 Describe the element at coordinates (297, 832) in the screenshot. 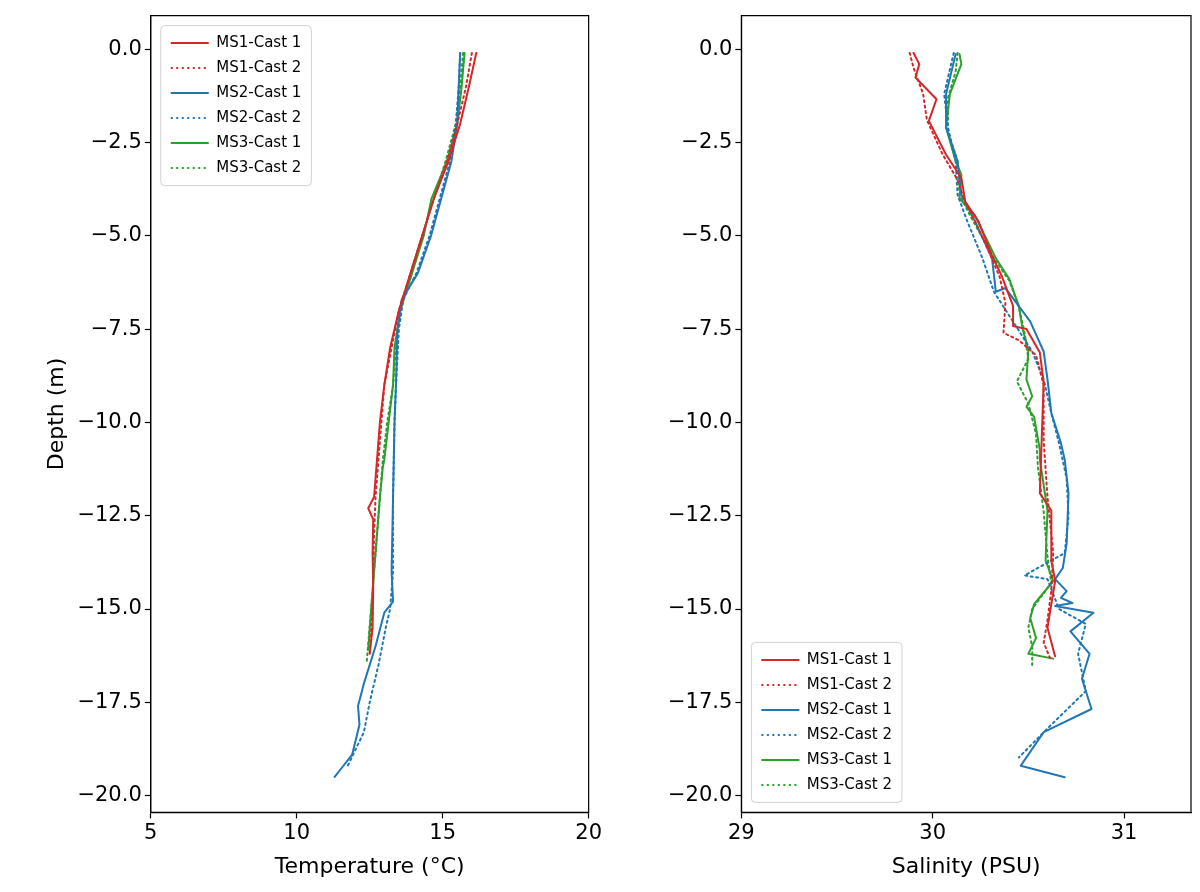

I see `x-tick-label: 10` at that location.